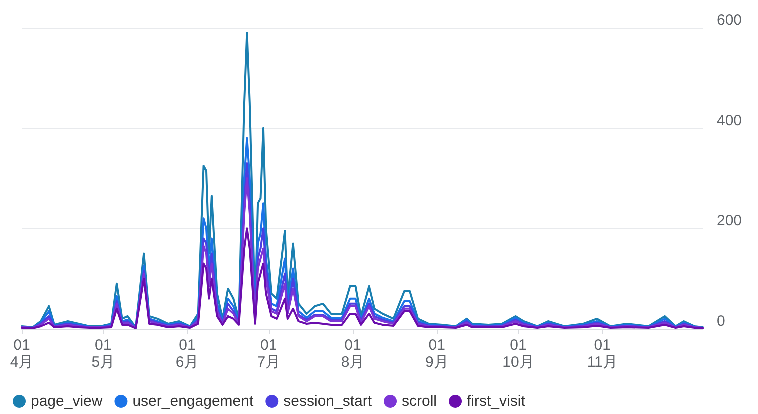  I want to click on x-tick-label: 01 11月, so click(602, 354).